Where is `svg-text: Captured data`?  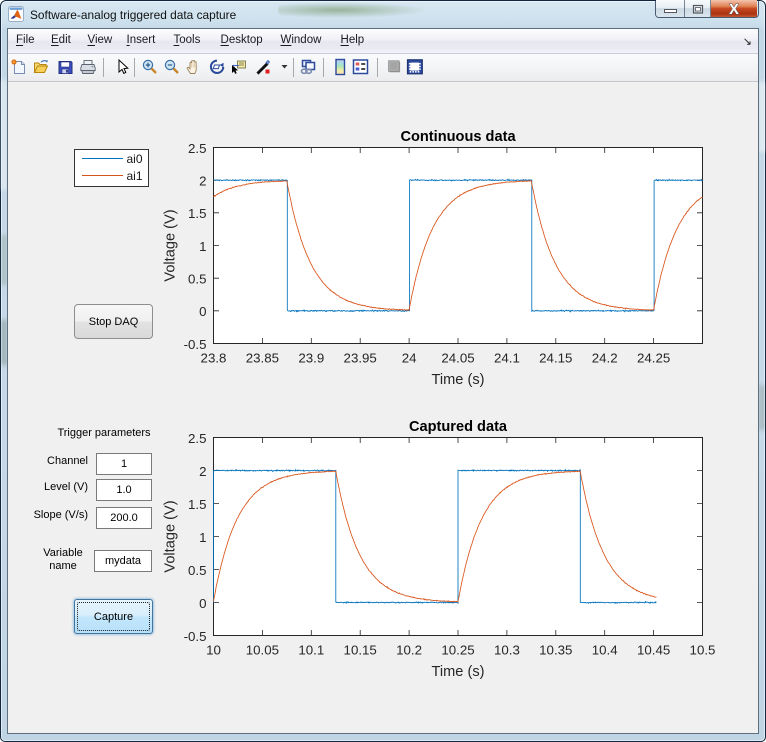
svg-text: Captured data is located at coordinates (458, 427).